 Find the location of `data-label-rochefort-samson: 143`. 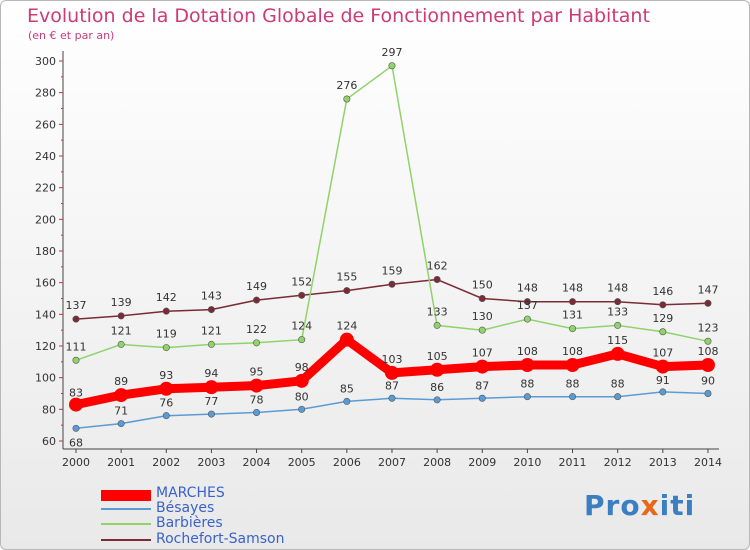

data-label-rochefort-samson: 143 is located at coordinates (211, 296).